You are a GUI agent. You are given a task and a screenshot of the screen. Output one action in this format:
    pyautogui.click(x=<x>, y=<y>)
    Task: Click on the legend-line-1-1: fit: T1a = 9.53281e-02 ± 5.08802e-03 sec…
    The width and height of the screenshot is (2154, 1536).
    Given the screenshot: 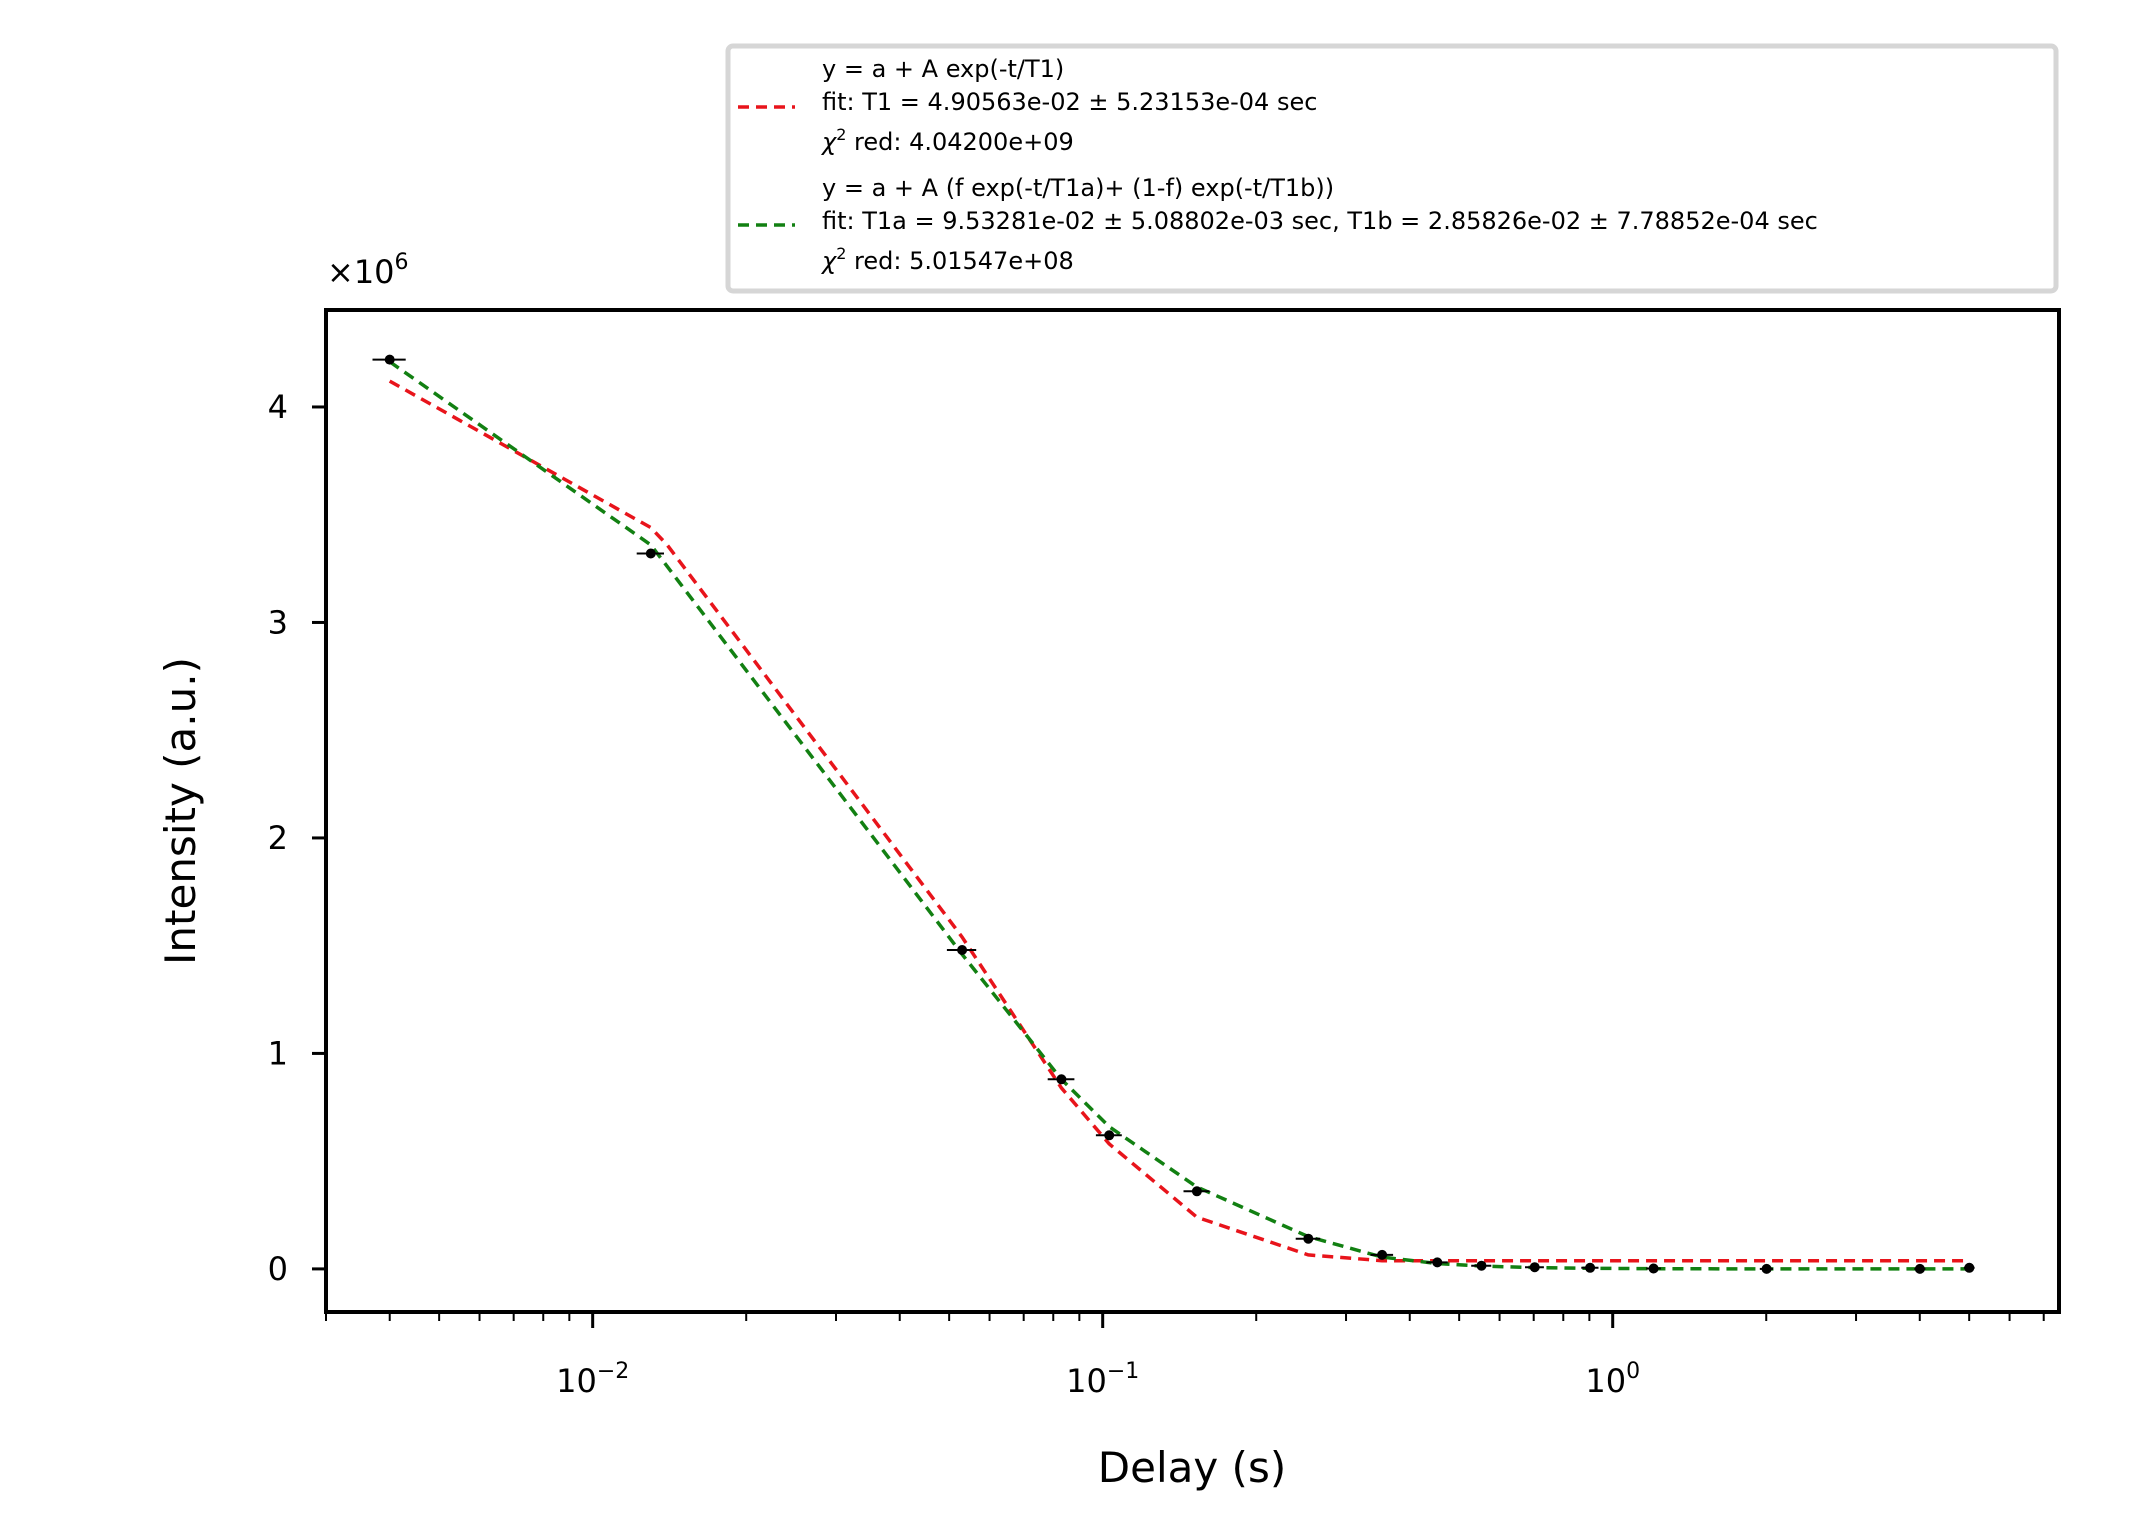 What is the action you would take?
    pyautogui.click(x=1320, y=221)
    